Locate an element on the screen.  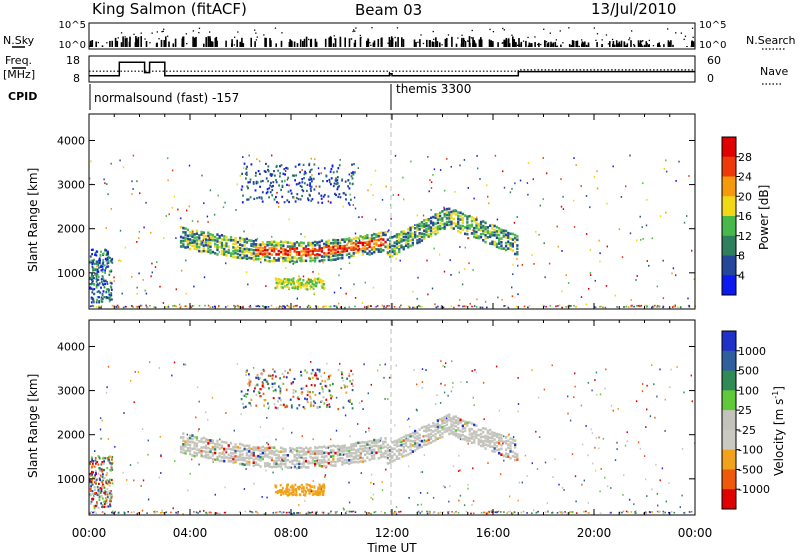
power-colorbar-segment is located at coordinates (729, 186).